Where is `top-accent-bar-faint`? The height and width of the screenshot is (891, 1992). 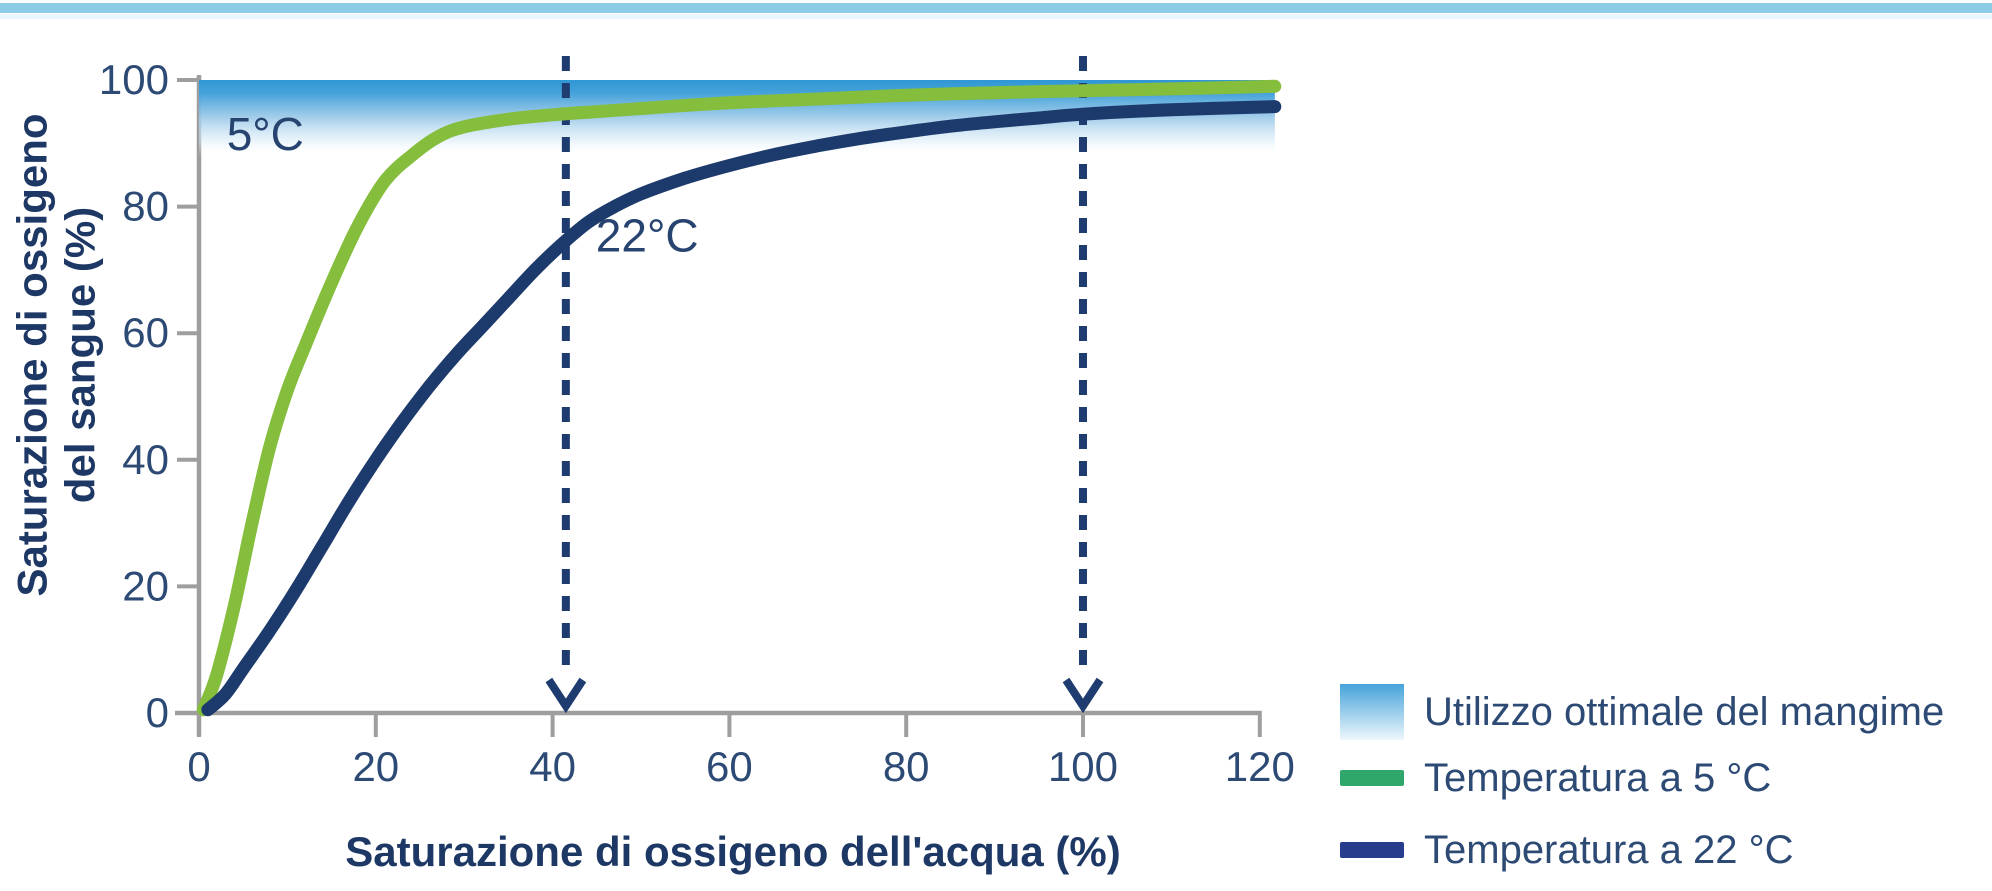
top-accent-bar-faint is located at coordinates (996, 16).